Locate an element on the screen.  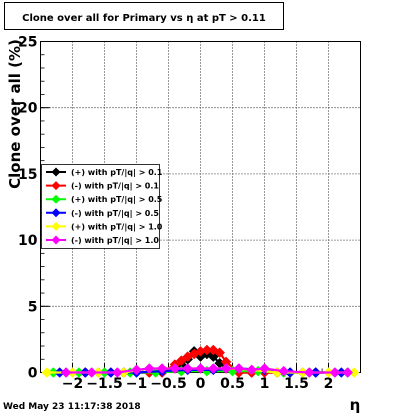
x-tick-label: −1 is located at coordinates (136, 384).